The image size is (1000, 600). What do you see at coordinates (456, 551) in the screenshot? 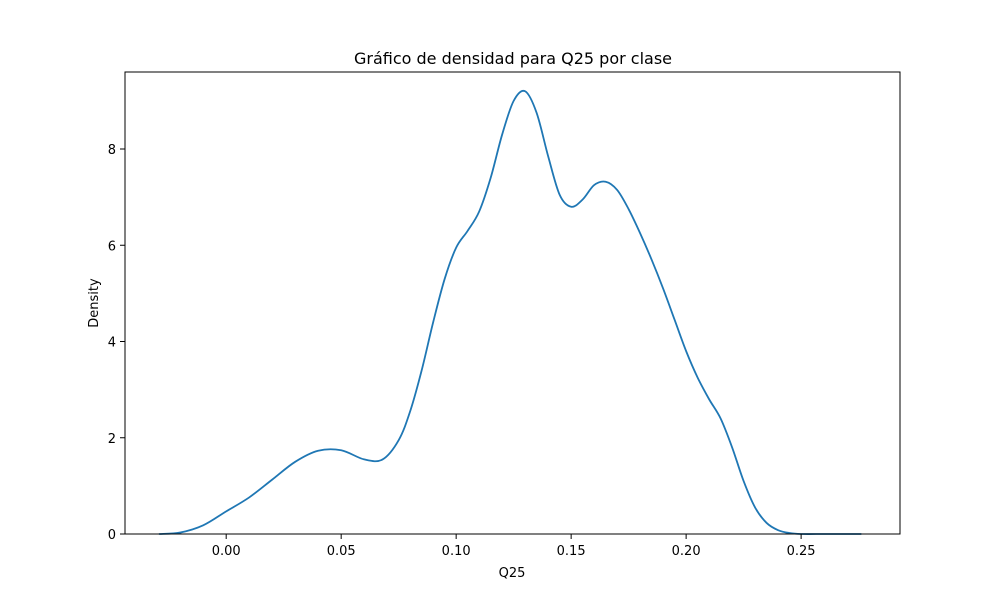
I see `x-tick-label: 0.10` at bounding box center [456, 551].